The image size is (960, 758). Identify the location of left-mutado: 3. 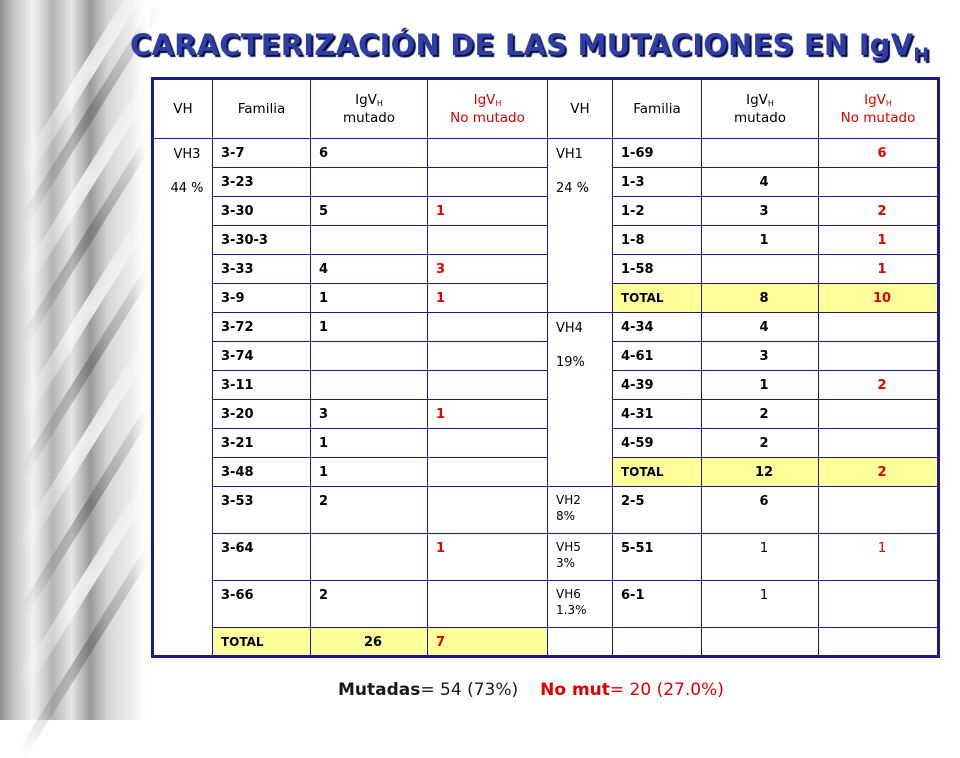
(369, 414).